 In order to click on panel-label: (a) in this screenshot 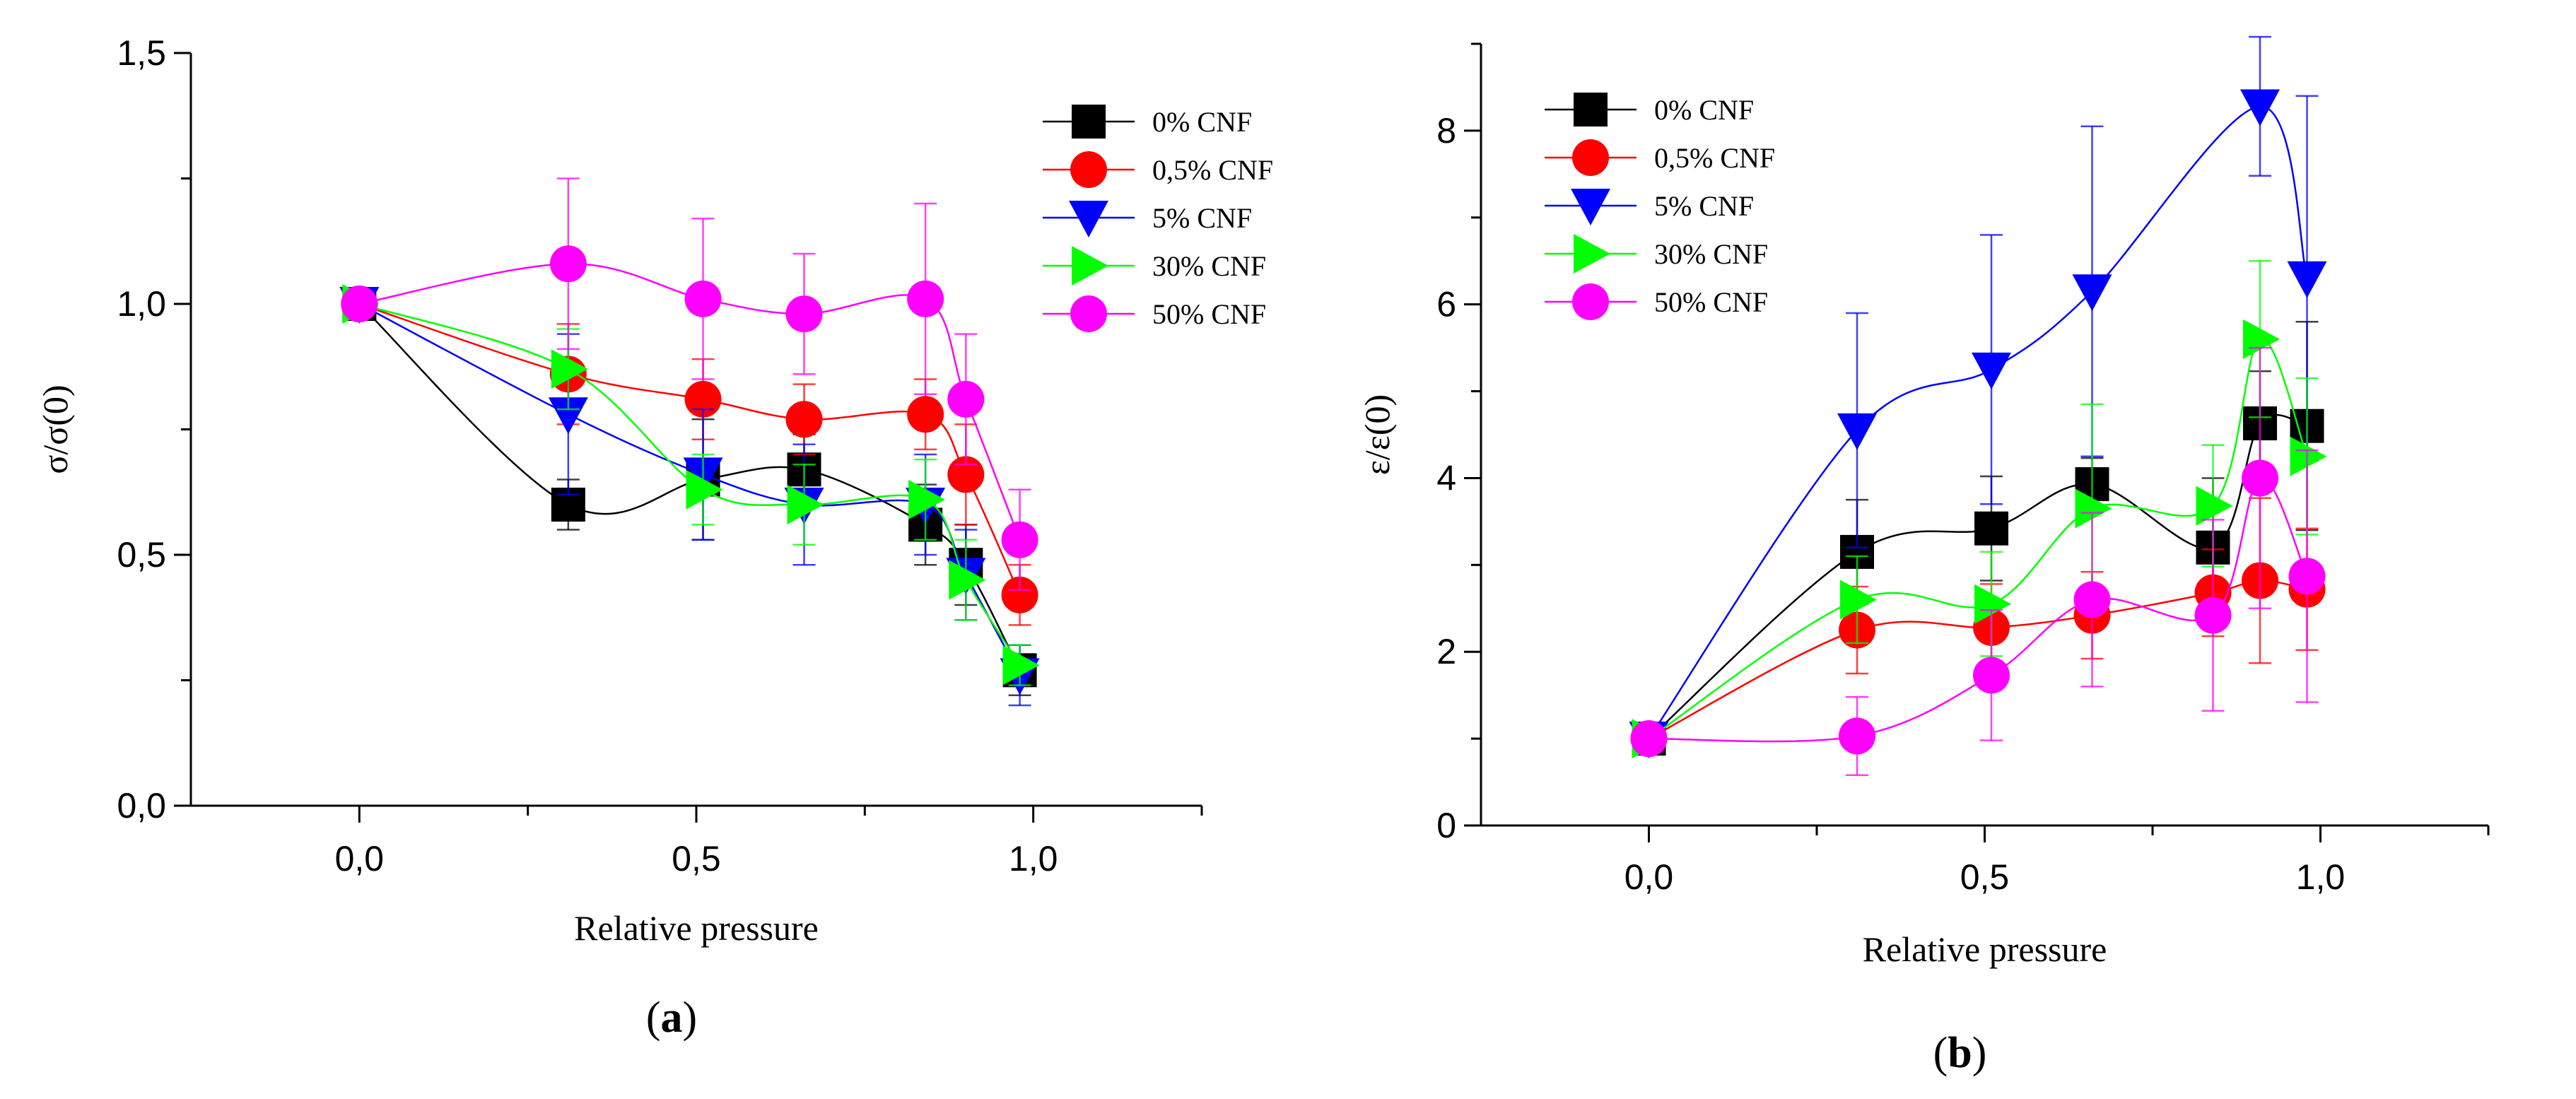, I will do `click(671, 1018)`.